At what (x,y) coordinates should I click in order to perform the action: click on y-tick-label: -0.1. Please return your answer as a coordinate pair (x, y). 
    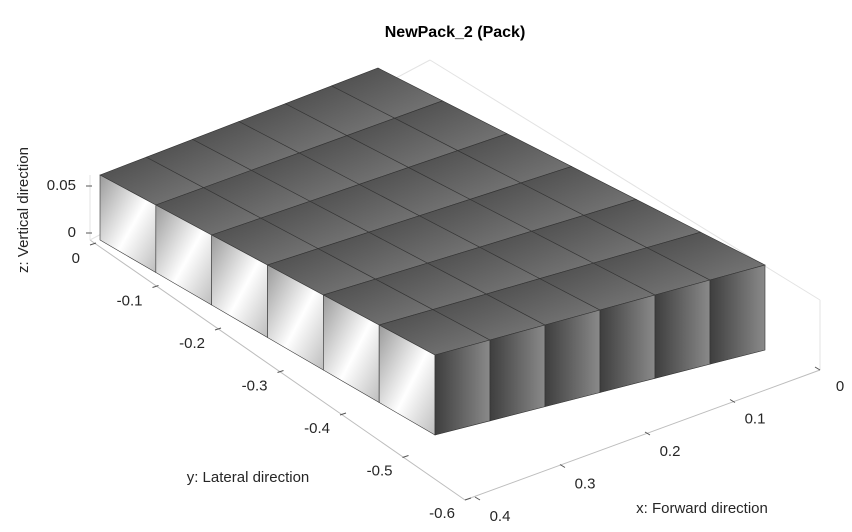
    Looking at the image, I should click on (130, 300).